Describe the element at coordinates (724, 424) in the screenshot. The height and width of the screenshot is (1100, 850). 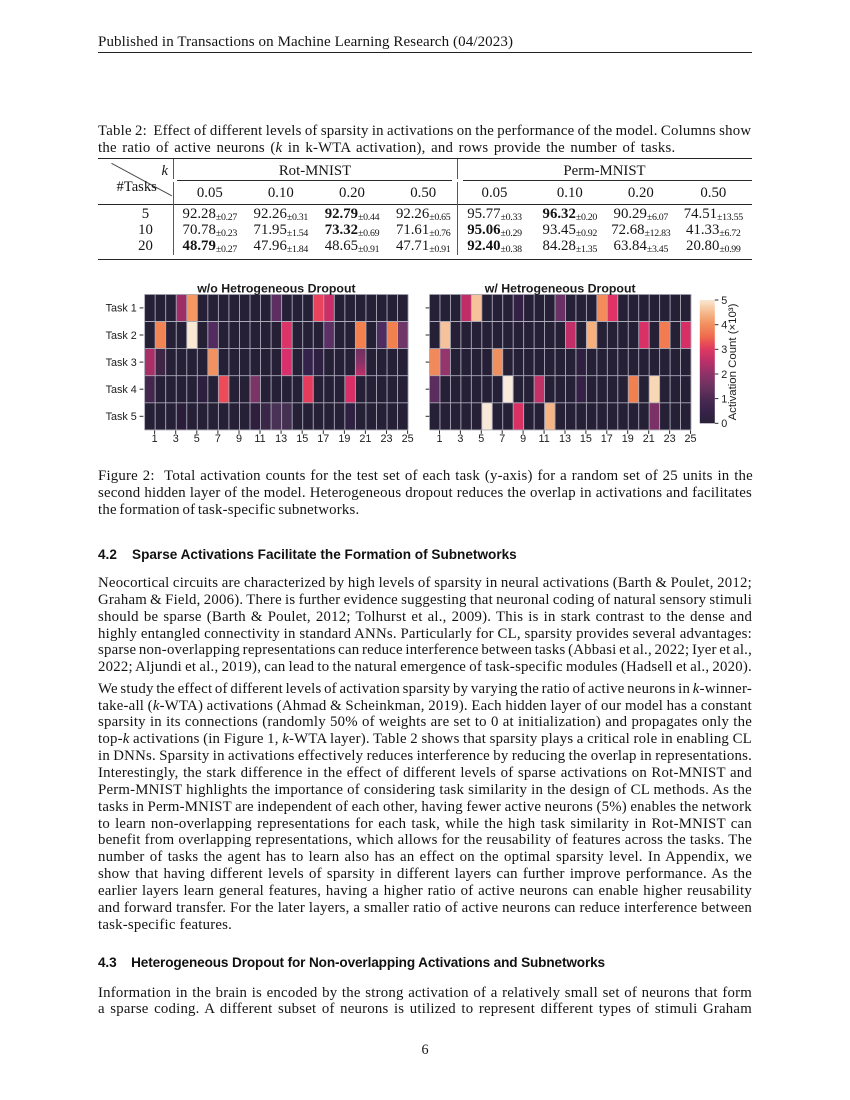
I see `svg-text: 0` at that location.